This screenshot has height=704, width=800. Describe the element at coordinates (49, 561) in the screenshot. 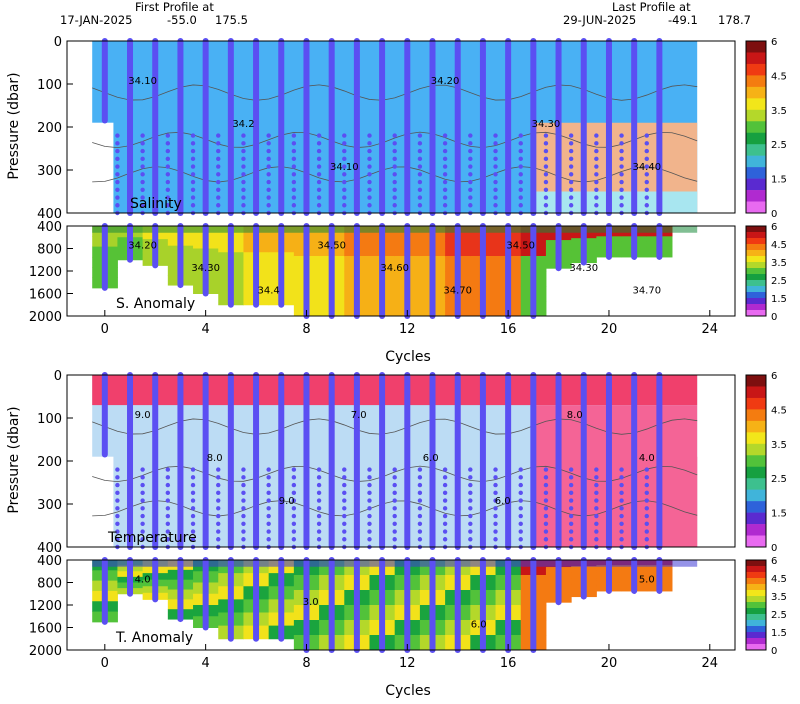

I see `ytick-label: 400` at that location.